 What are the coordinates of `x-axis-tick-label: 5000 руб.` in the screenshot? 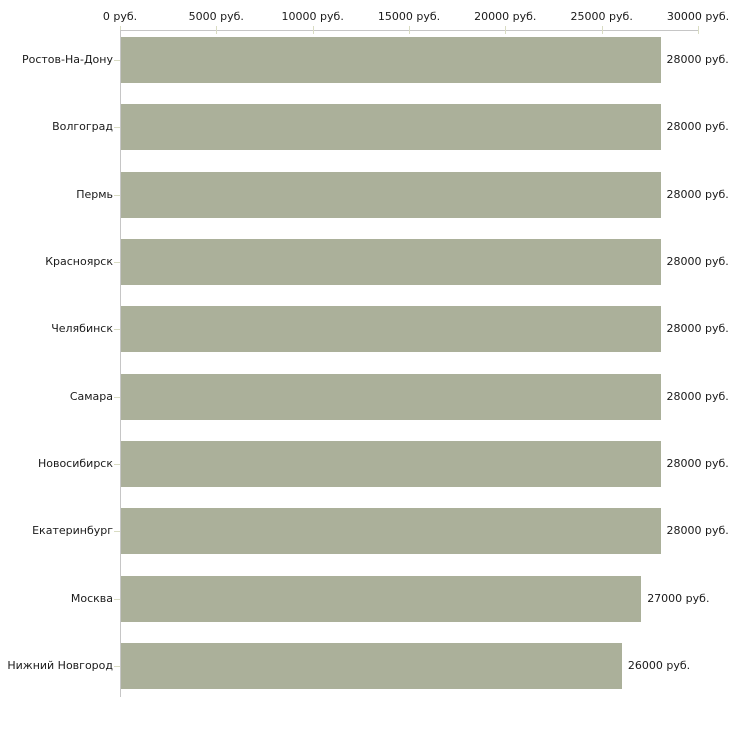 It's located at (216, 16).